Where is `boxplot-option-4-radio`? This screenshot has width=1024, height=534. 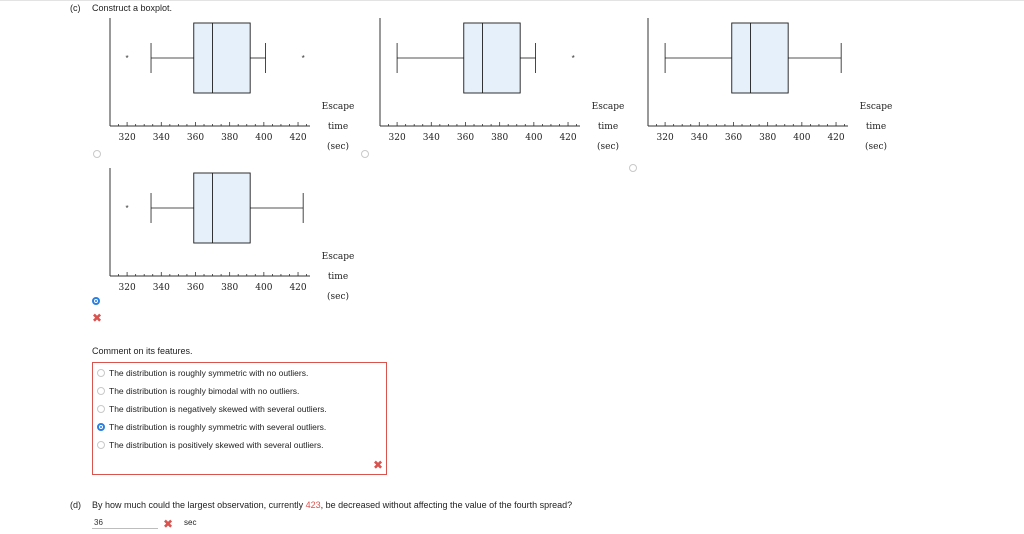 boxplot-option-4-radio is located at coordinates (96, 301).